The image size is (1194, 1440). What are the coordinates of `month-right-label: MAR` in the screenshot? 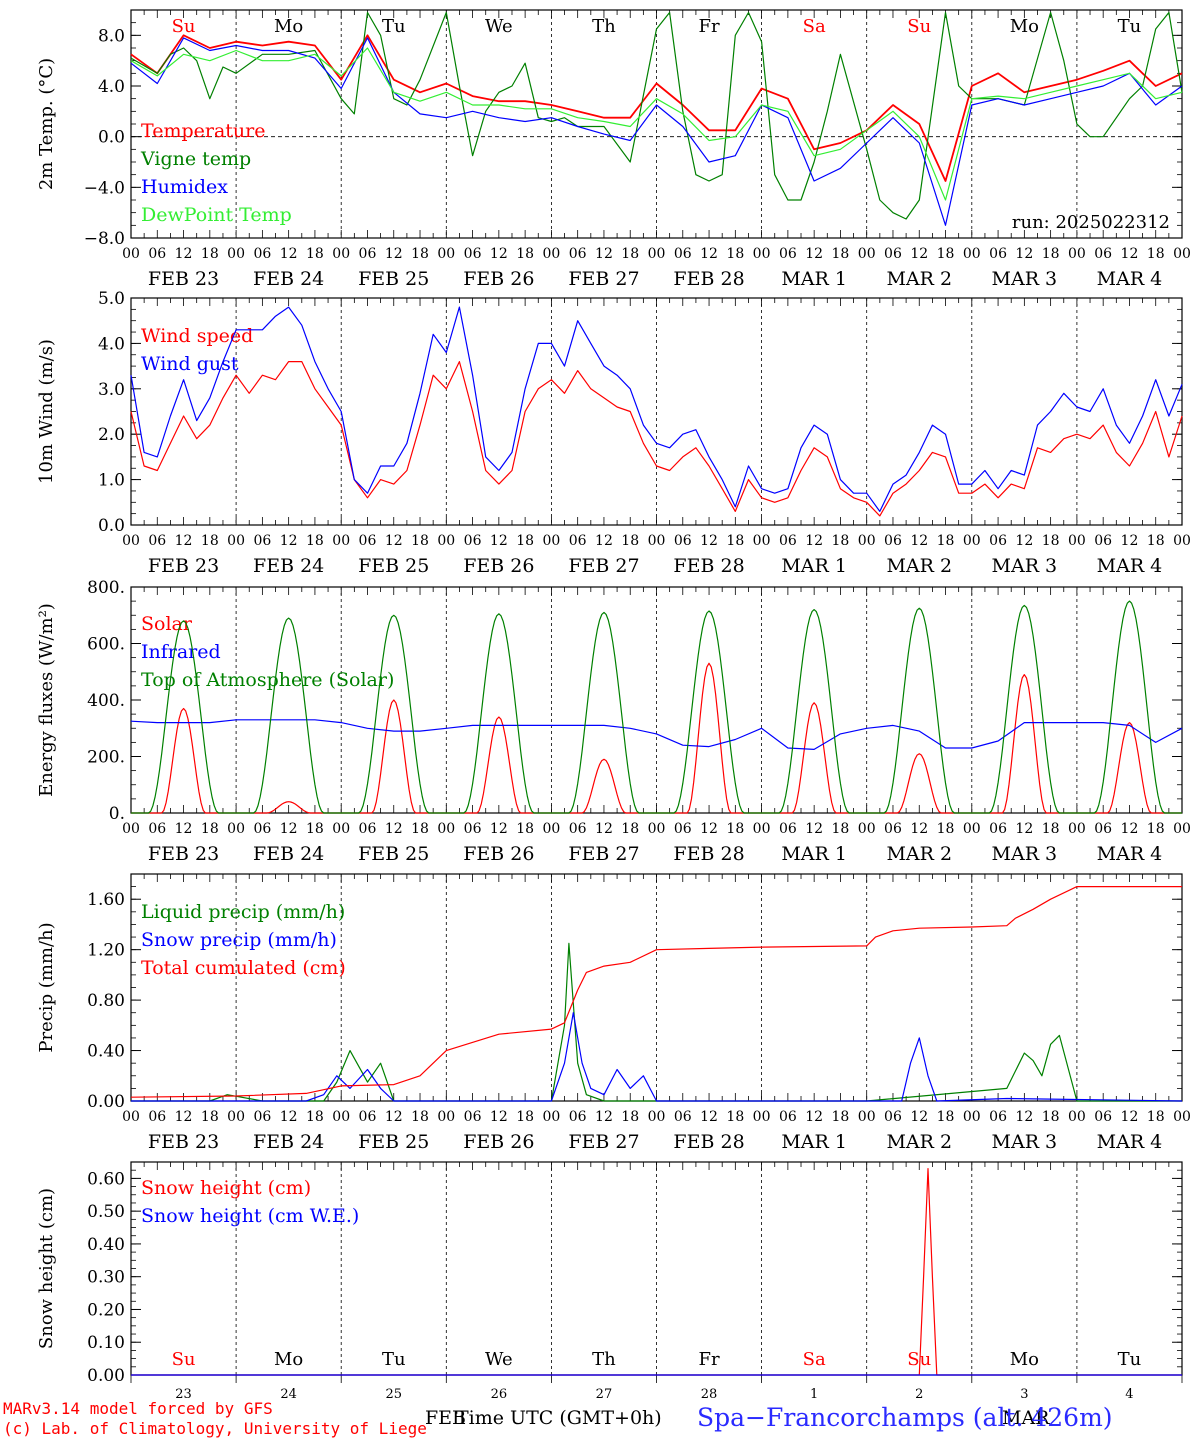 It's located at (1026, 1418).